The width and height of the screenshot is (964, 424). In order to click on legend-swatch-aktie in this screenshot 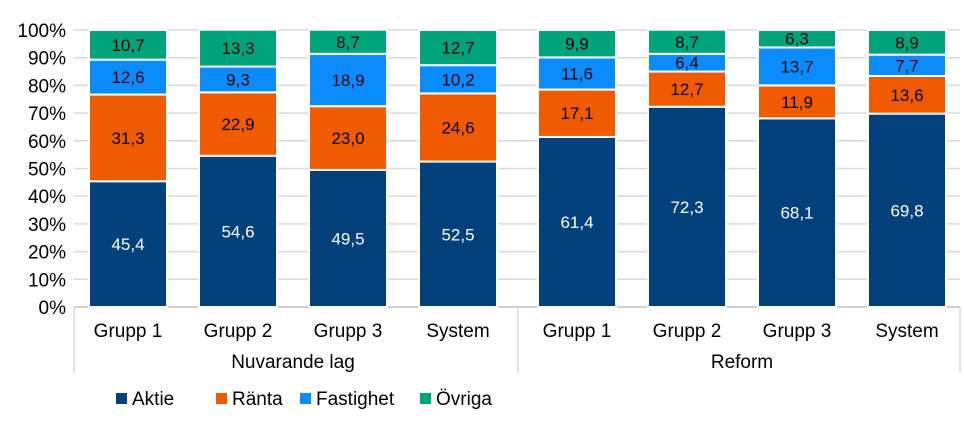, I will do `click(121, 398)`.